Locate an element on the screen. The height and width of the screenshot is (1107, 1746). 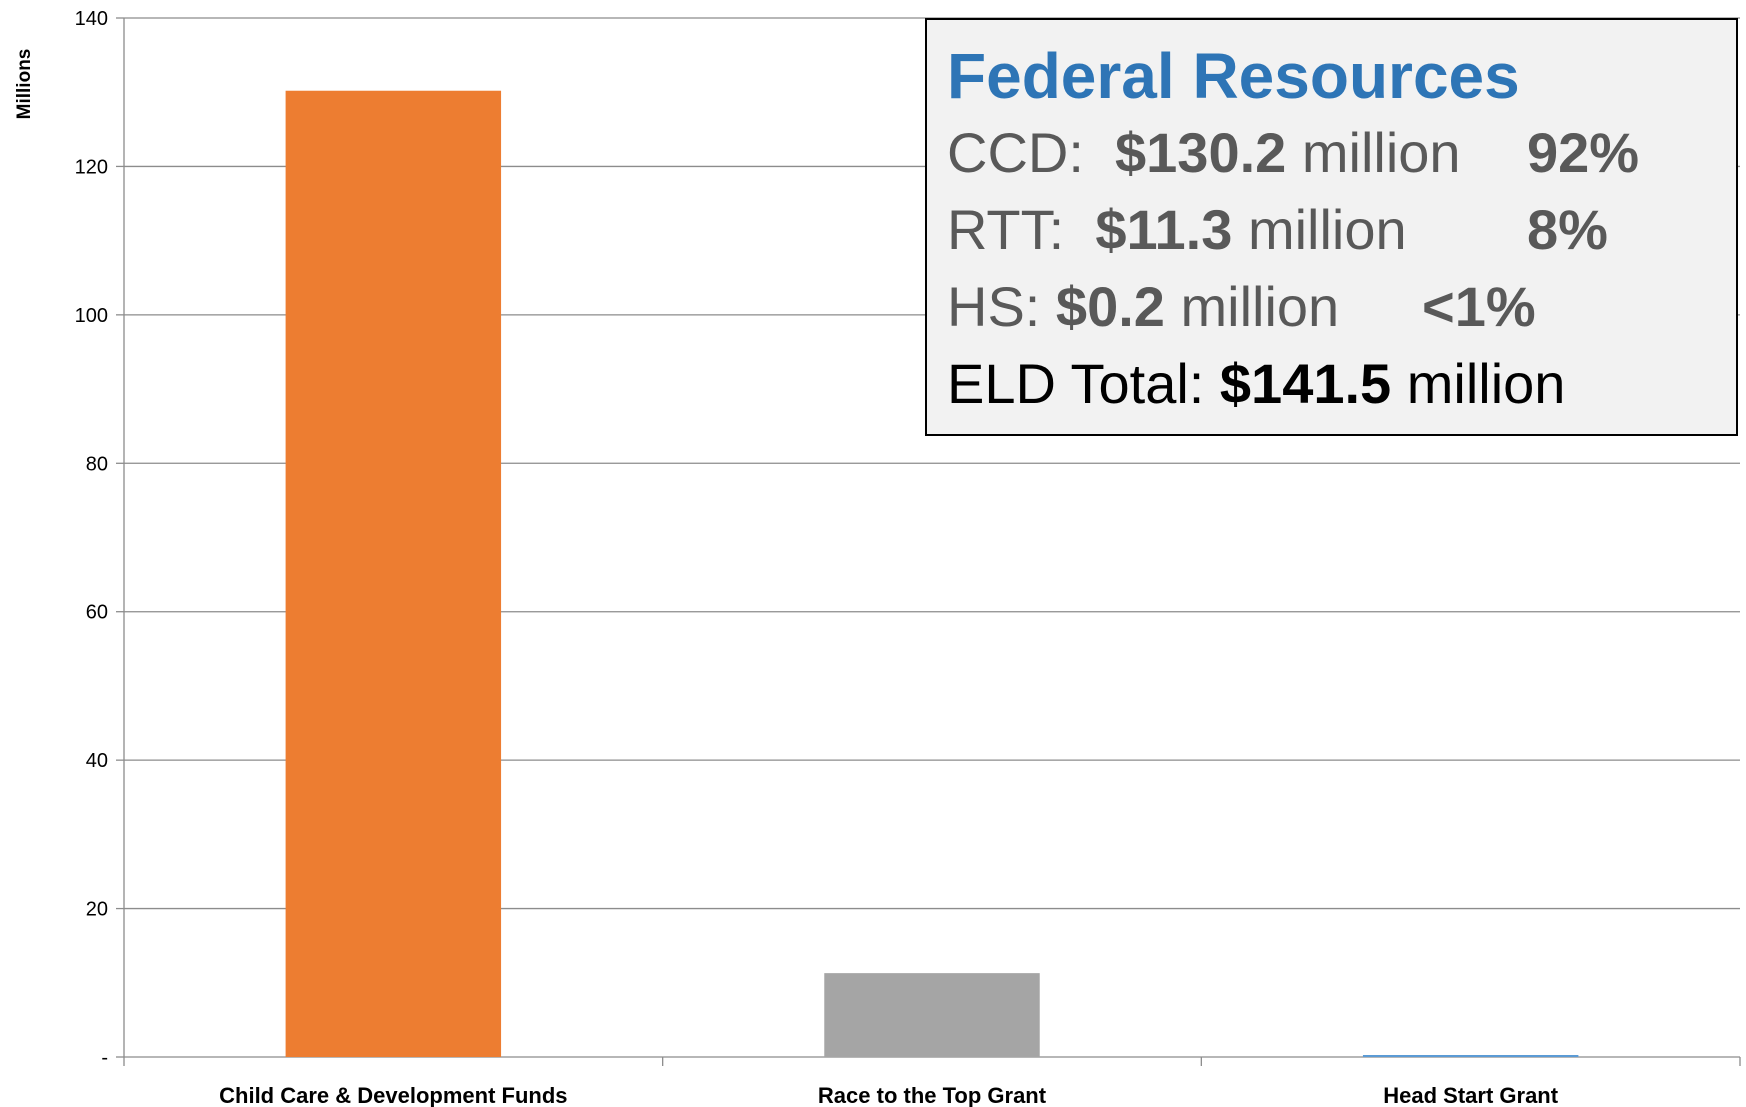
rtt-percent: 8% is located at coordinates (1567, 229).